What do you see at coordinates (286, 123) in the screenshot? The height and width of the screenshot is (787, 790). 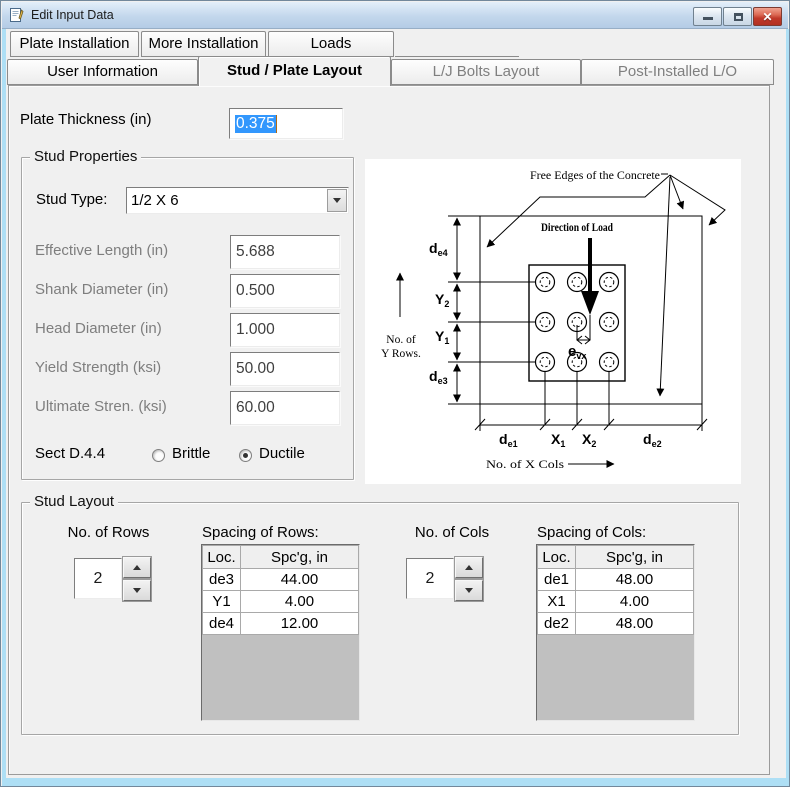 I see `plate-thickness-input: 0.375` at bounding box center [286, 123].